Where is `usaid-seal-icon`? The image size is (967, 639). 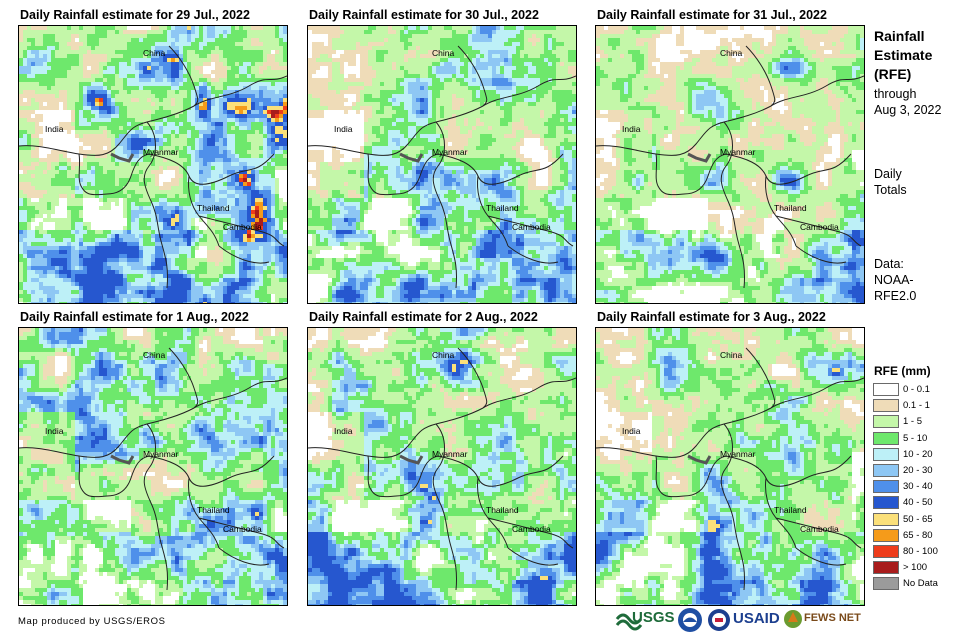 usaid-seal-icon is located at coordinates (719, 620).